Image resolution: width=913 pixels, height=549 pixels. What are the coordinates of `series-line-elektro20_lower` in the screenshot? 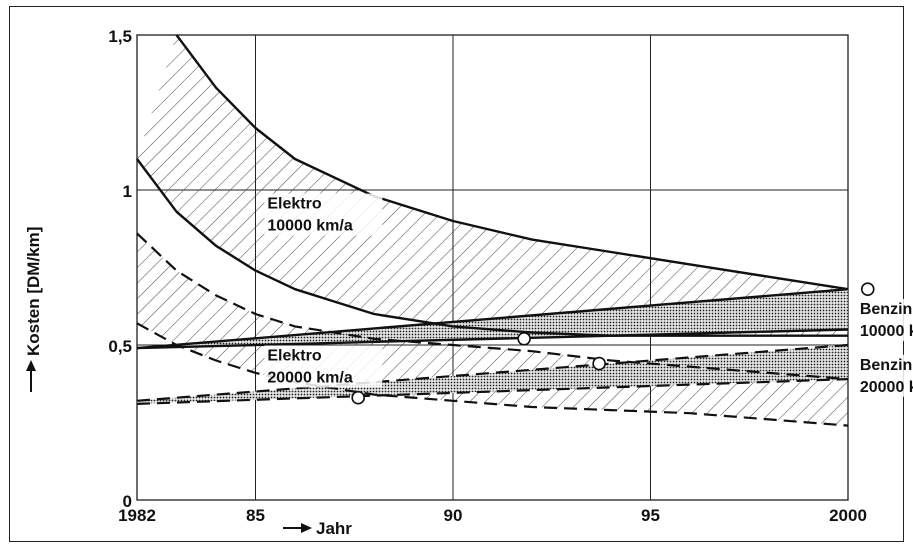 It's located at (492, 374).